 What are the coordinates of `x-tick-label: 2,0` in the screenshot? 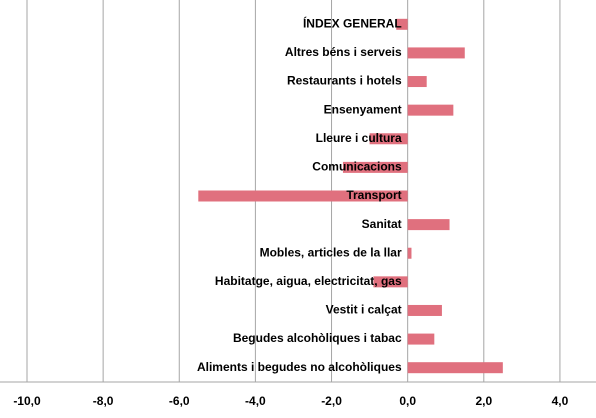 It's located at (483, 401).